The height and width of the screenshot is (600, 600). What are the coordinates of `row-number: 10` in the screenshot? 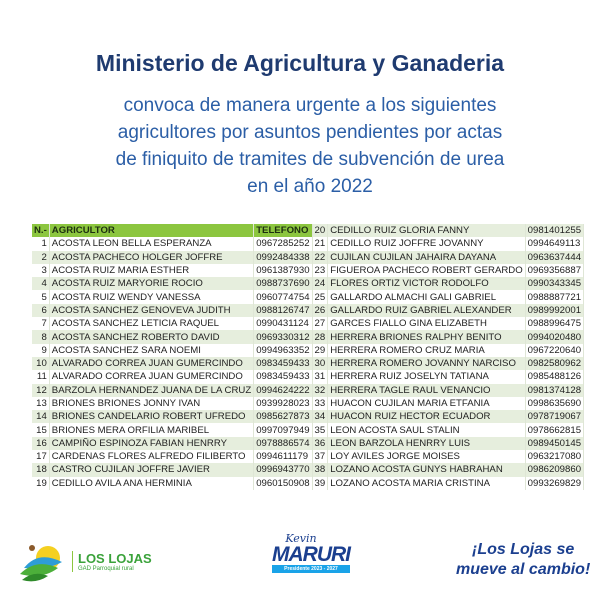 It's located at (41, 363).